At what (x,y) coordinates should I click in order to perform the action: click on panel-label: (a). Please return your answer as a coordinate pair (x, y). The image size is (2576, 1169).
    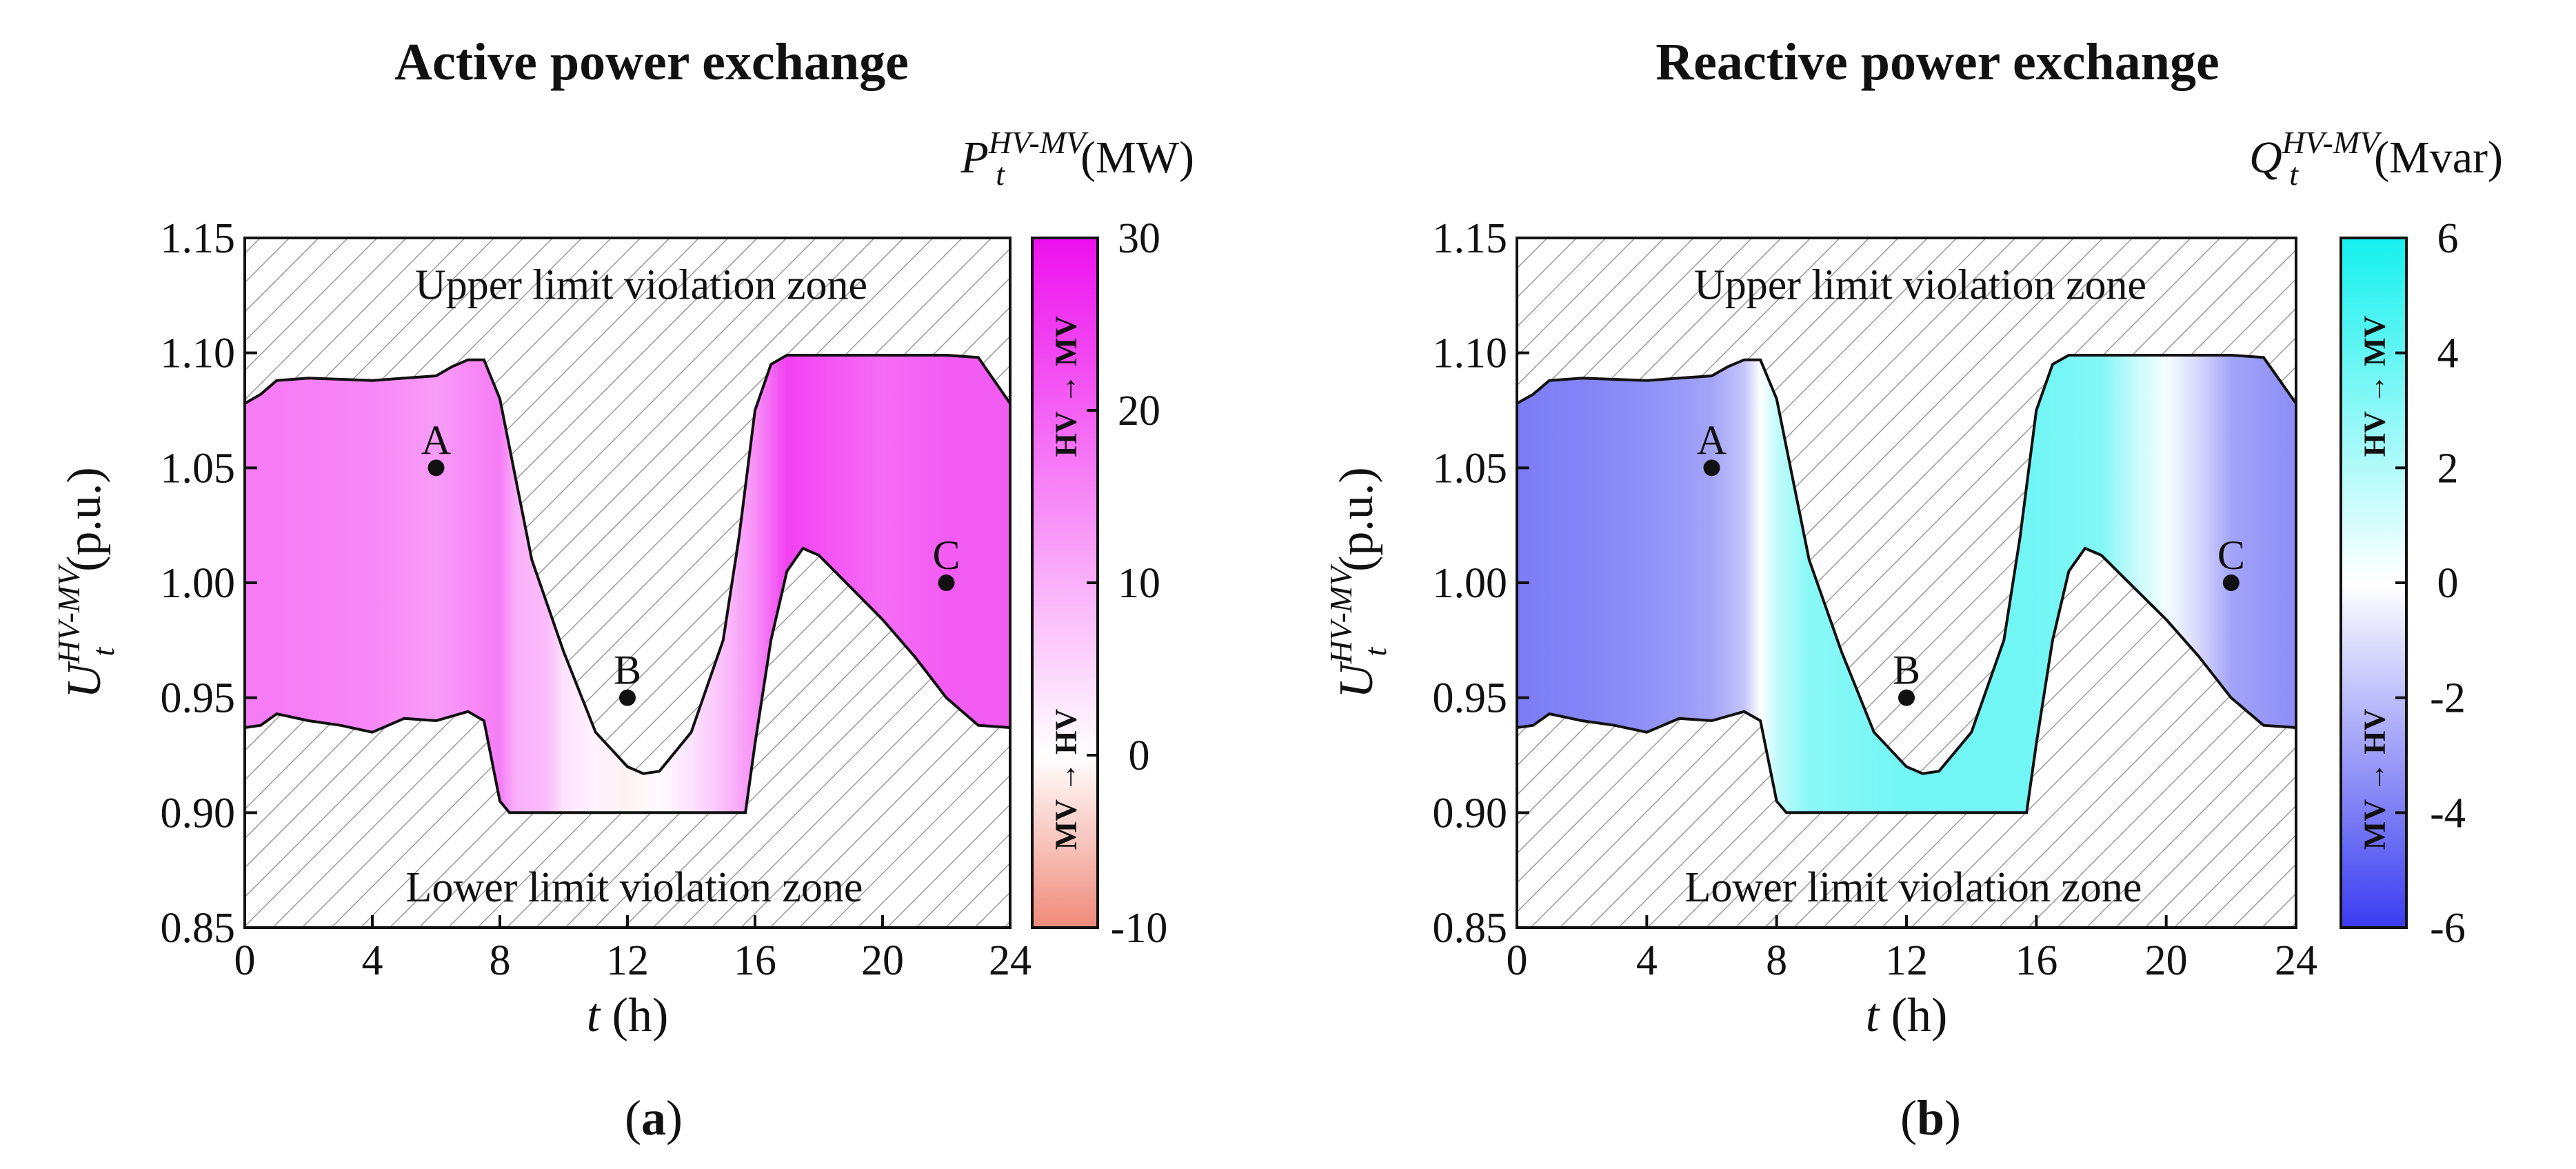
    Looking at the image, I should click on (654, 1118).